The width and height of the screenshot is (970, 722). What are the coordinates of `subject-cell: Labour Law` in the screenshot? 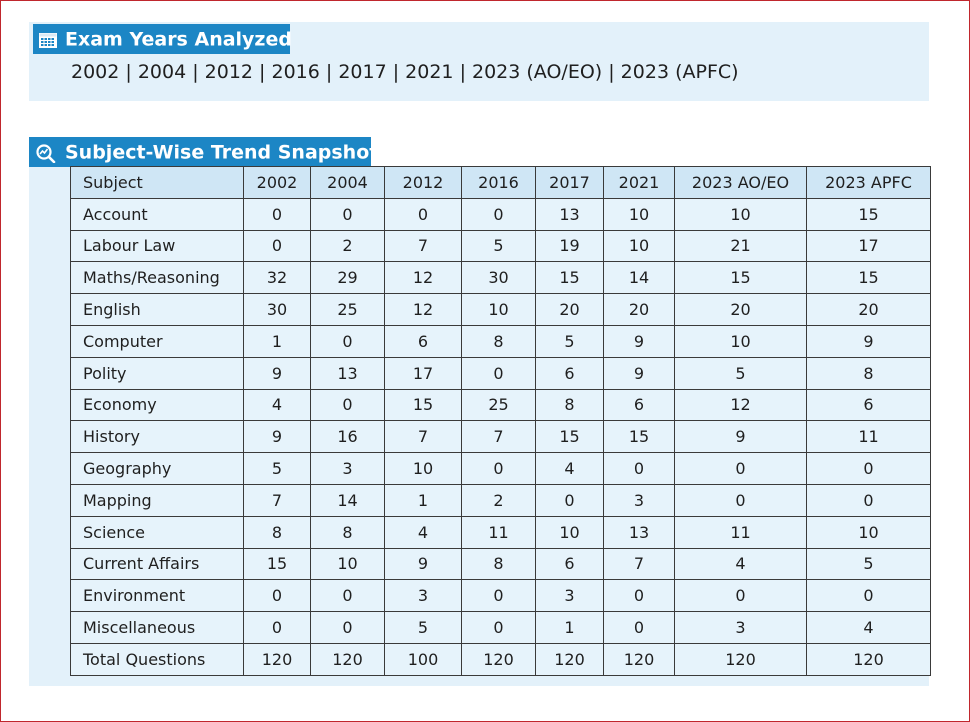 It's located at (157, 246).